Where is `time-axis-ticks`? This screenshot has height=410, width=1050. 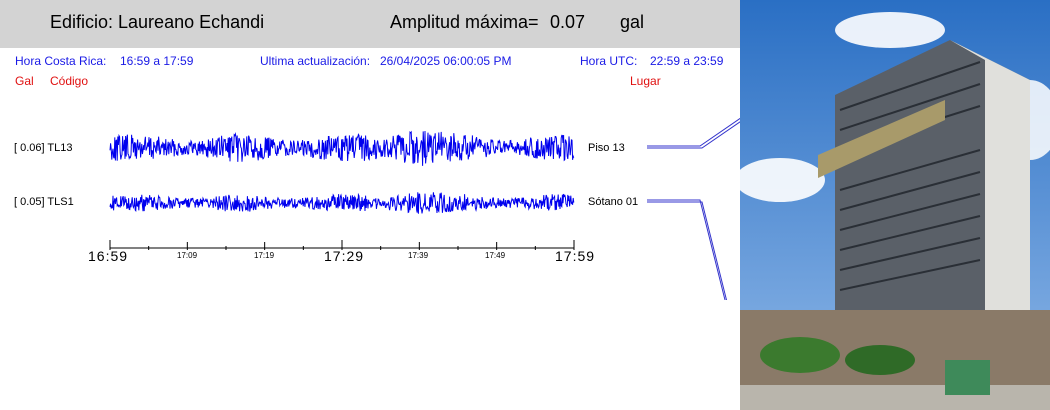 time-axis-ticks is located at coordinates (342, 245).